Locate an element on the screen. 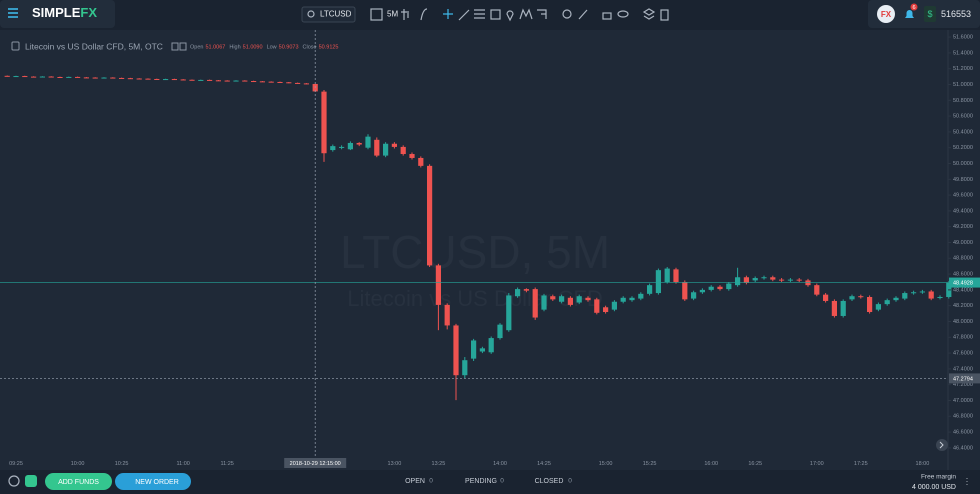 Image resolution: width=980 pixels, height=494 pixels. legend-label: Open is located at coordinates (196, 47).